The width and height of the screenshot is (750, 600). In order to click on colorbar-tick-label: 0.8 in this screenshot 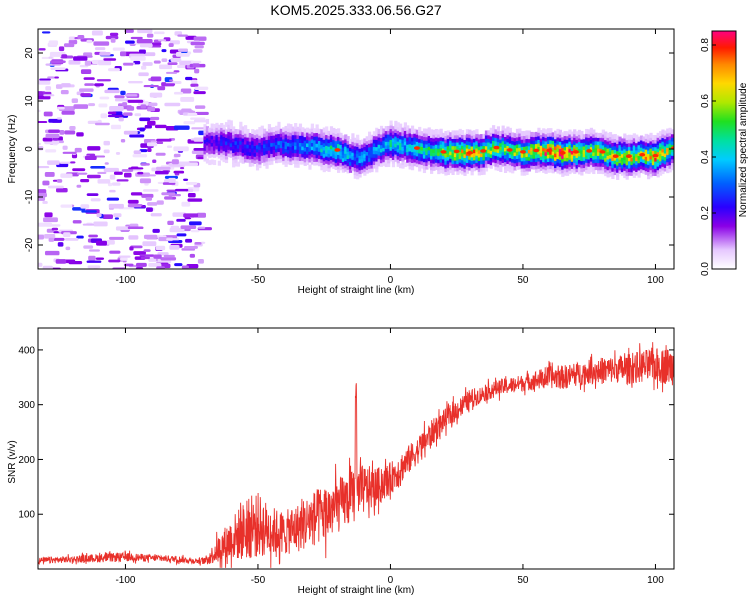, I will do `click(705, 45)`.